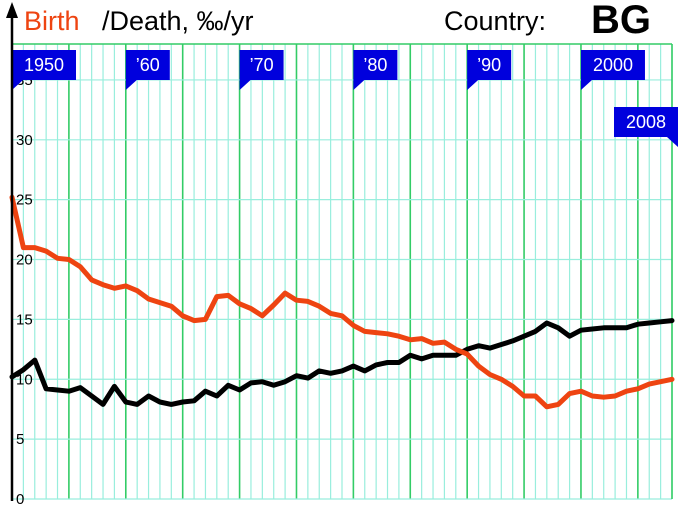 This screenshot has height=512, width=683. What do you see at coordinates (24, 379) in the screenshot?
I see `y-tick-label: 10` at bounding box center [24, 379].